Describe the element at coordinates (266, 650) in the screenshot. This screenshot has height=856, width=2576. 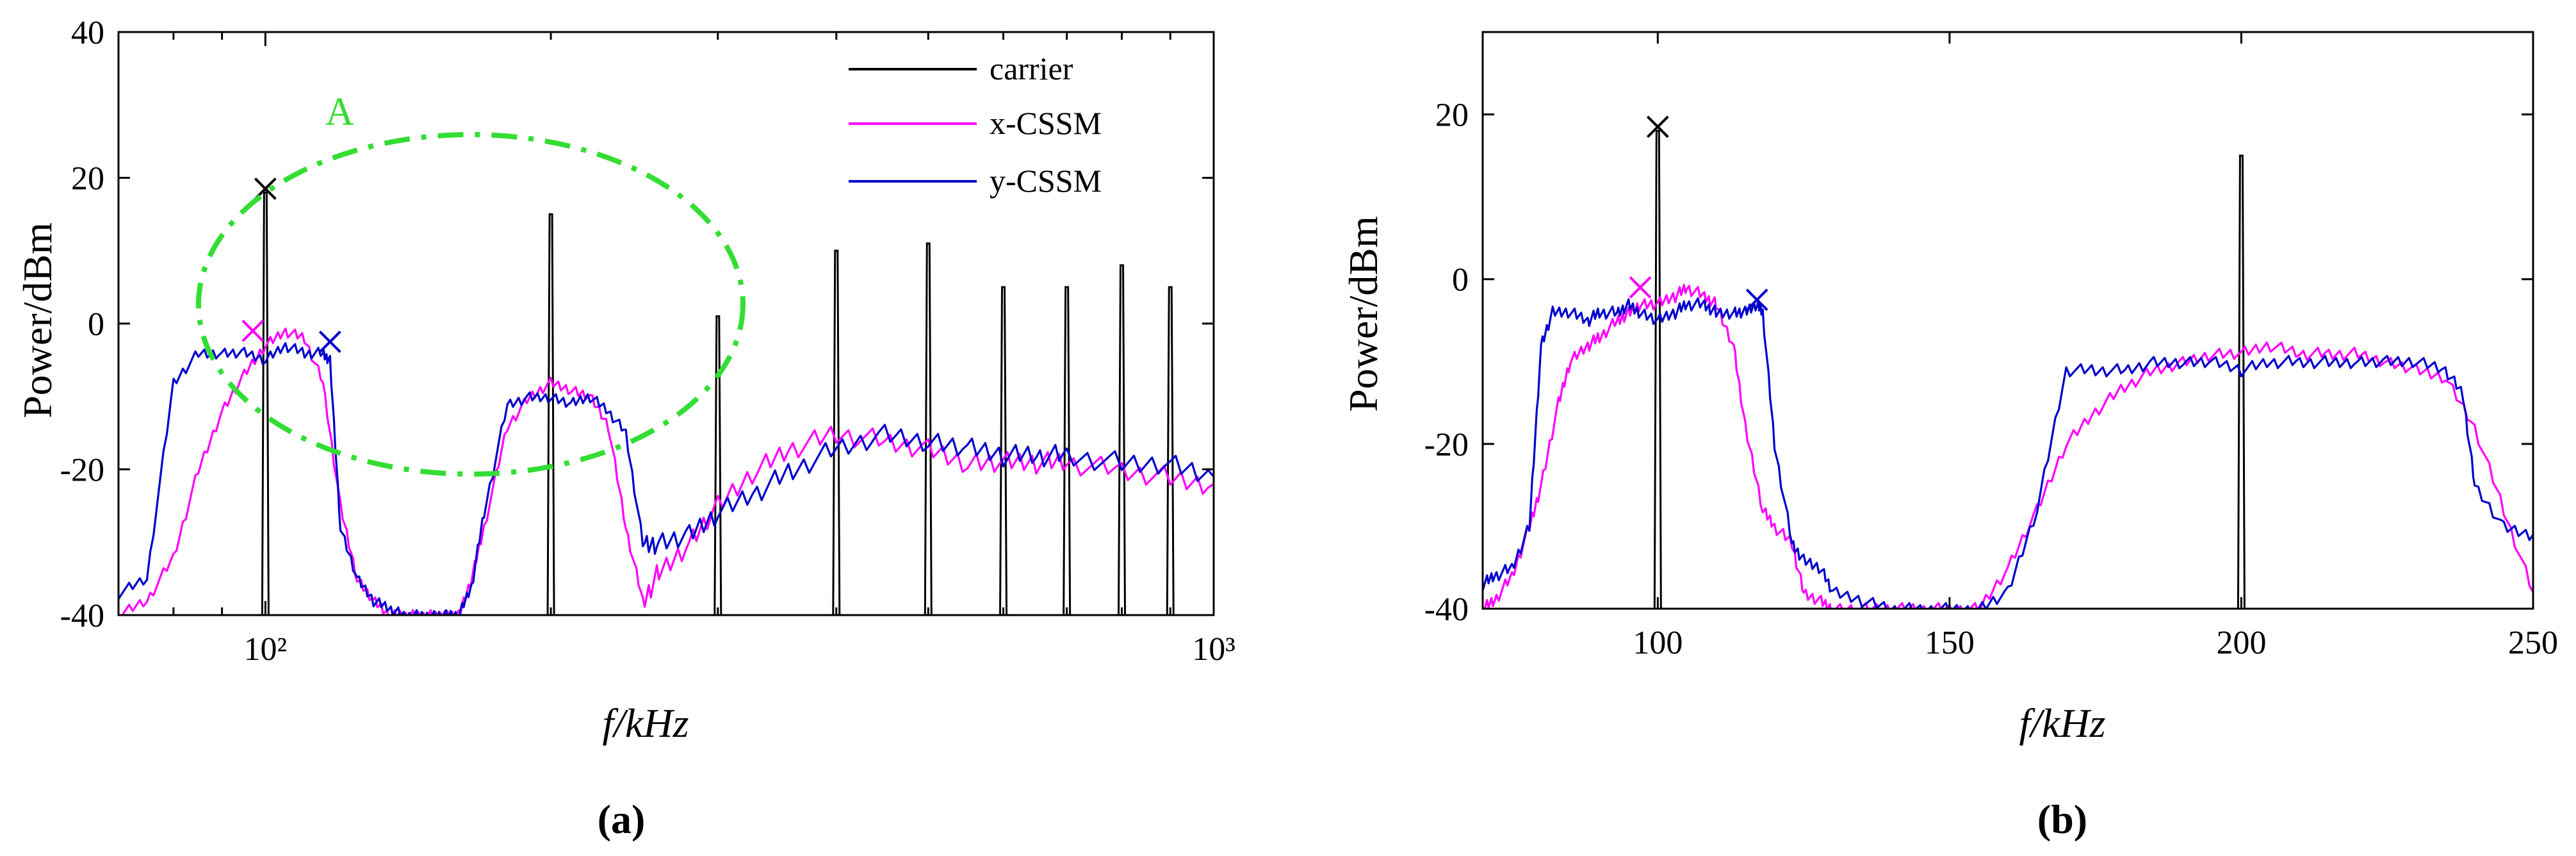
I see `a-xtick-label: 10²` at that location.